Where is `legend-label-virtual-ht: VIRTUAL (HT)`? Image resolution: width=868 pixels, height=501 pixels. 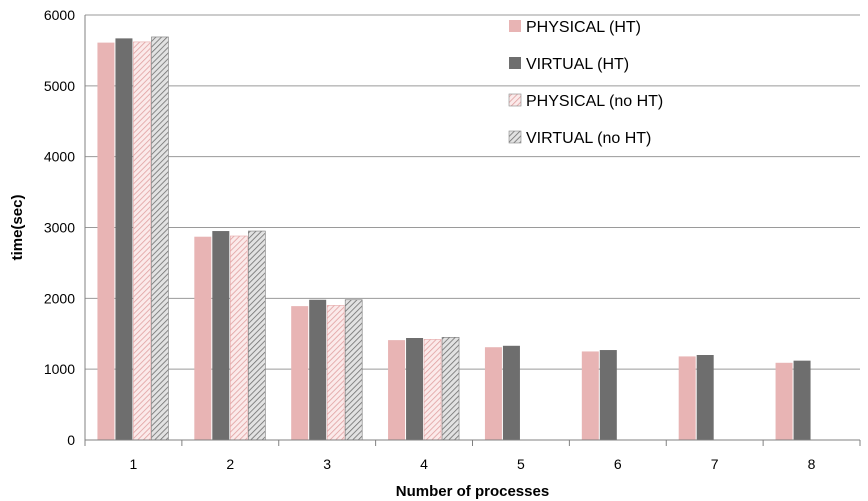 legend-label-virtual-ht: VIRTUAL (HT) is located at coordinates (577, 64).